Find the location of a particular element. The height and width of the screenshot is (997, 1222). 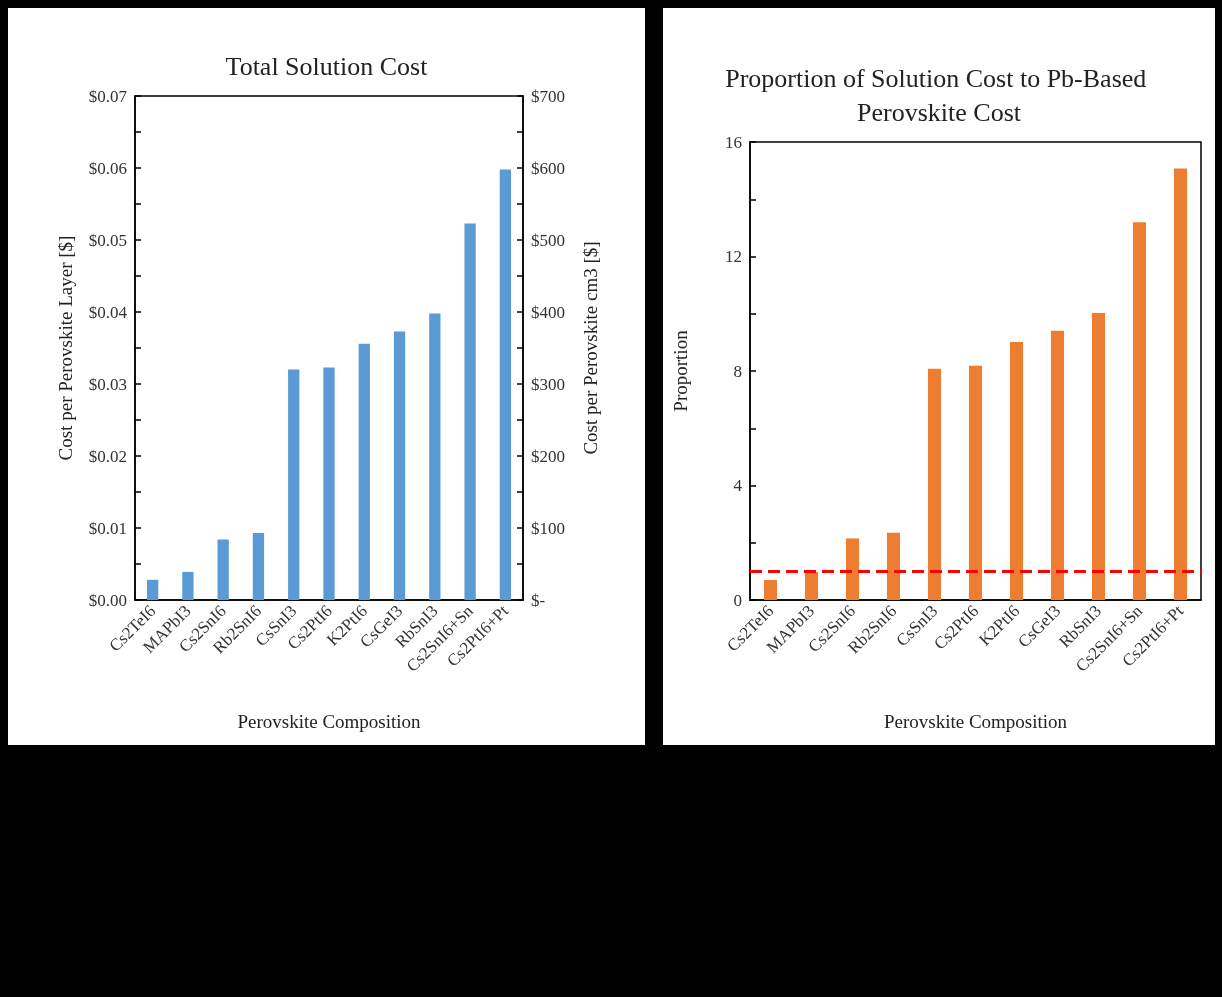

y-axis-title: Cost per Perovskite Layer [$] is located at coordinates (65, 348).